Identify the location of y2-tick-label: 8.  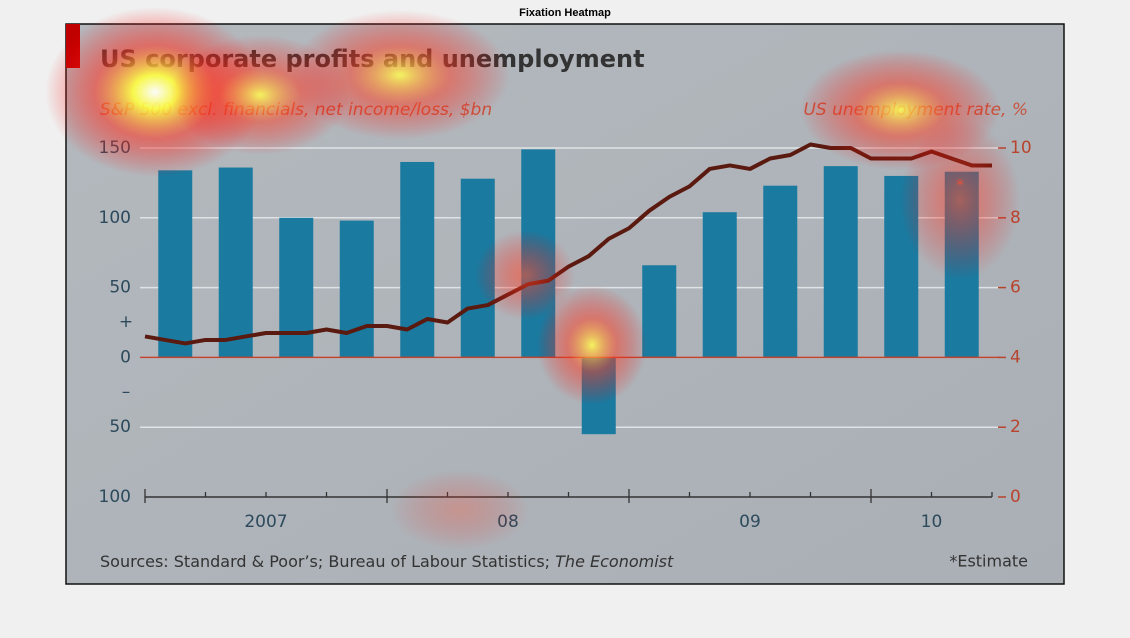
(1015, 218).